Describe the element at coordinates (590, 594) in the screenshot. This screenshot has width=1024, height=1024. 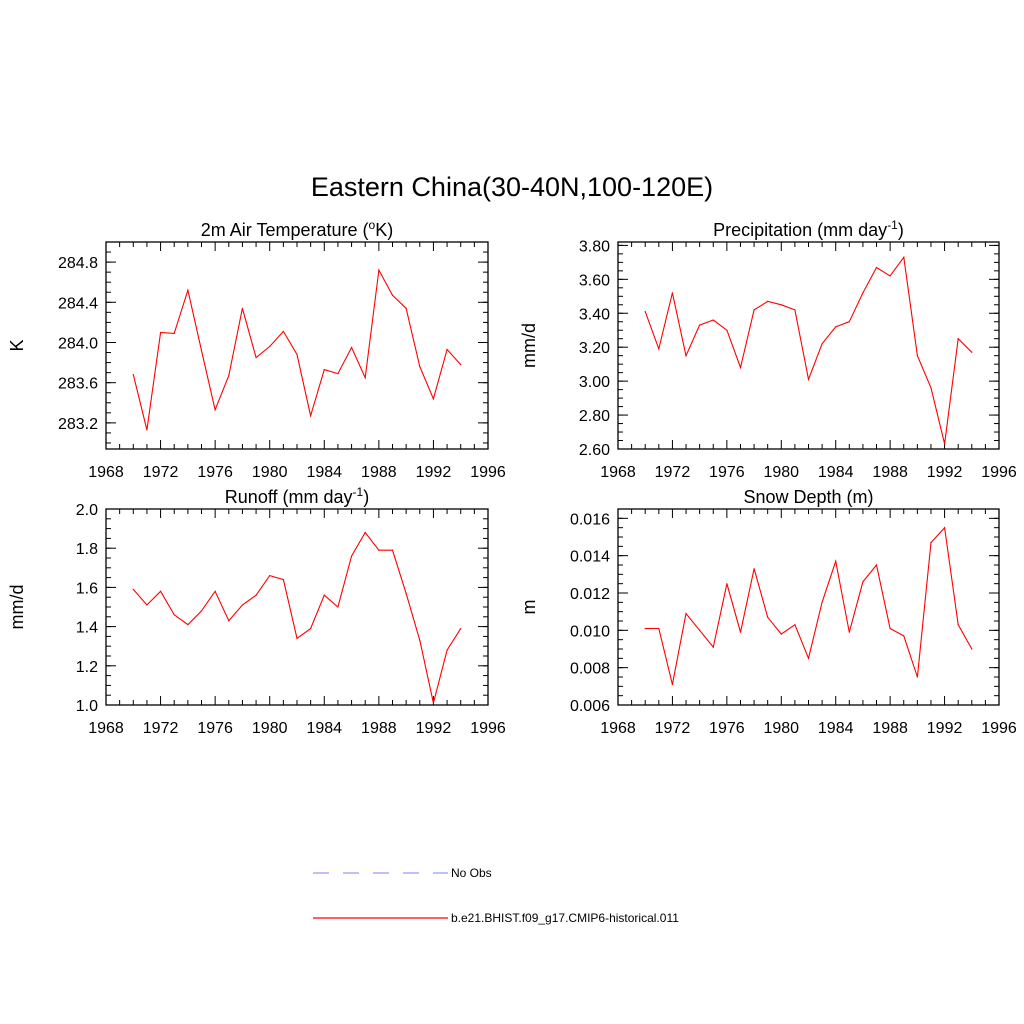
I see `y-tick-label: 0.012` at that location.